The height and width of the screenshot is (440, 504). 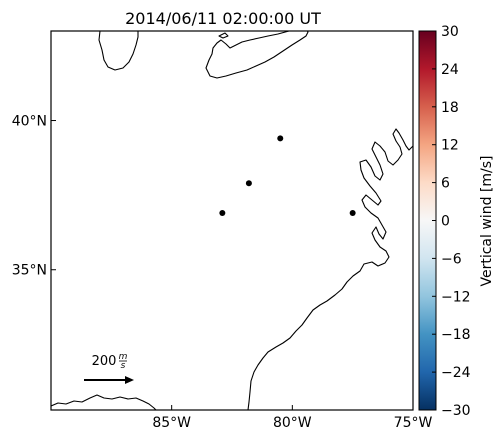 What do you see at coordinates (456, 411) in the screenshot?
I see `colorbar-tick-label: −30` at bounding box center [456, 411].